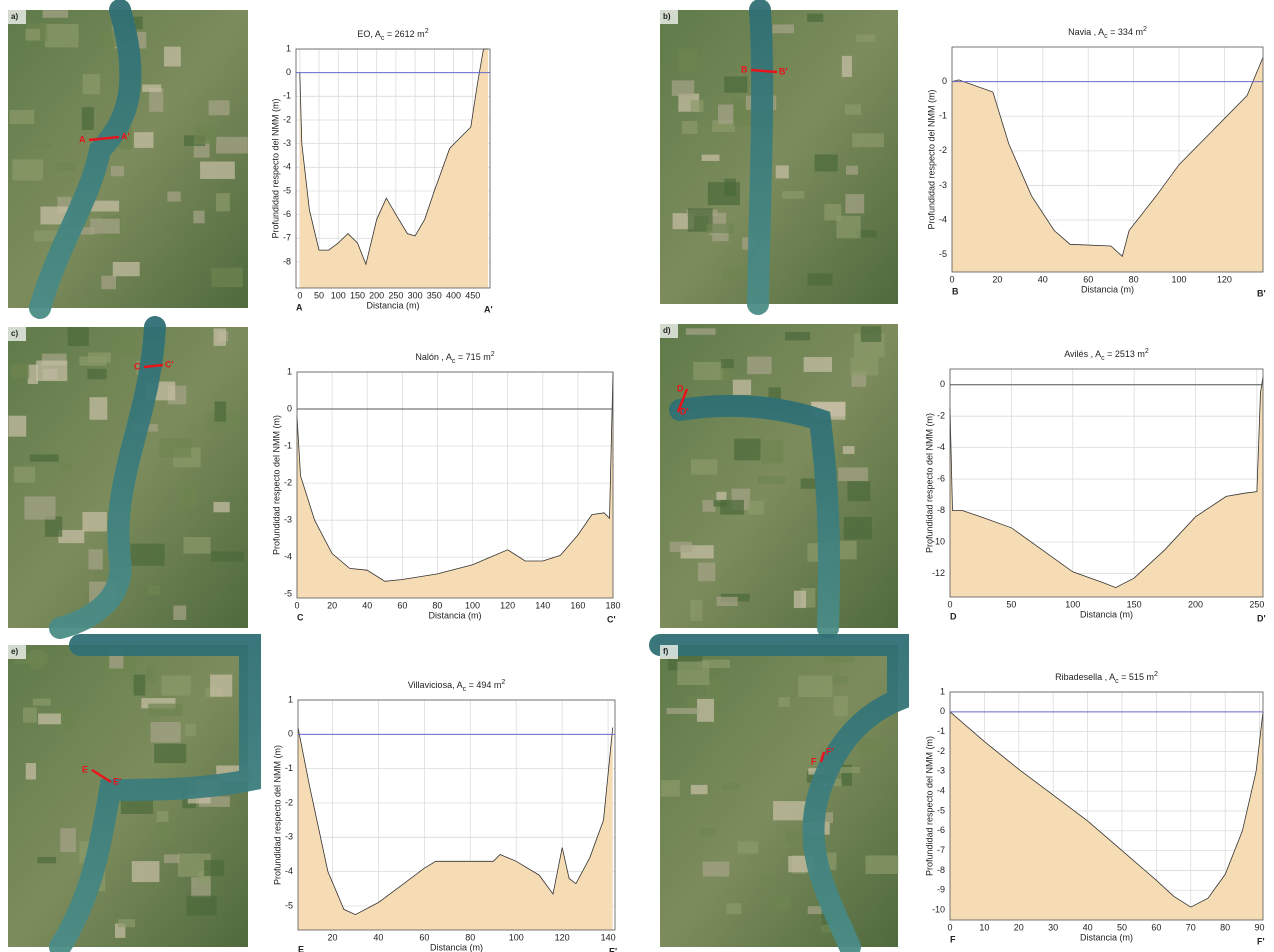  I want to click on x-tick-label: 120, so click(507, 605).